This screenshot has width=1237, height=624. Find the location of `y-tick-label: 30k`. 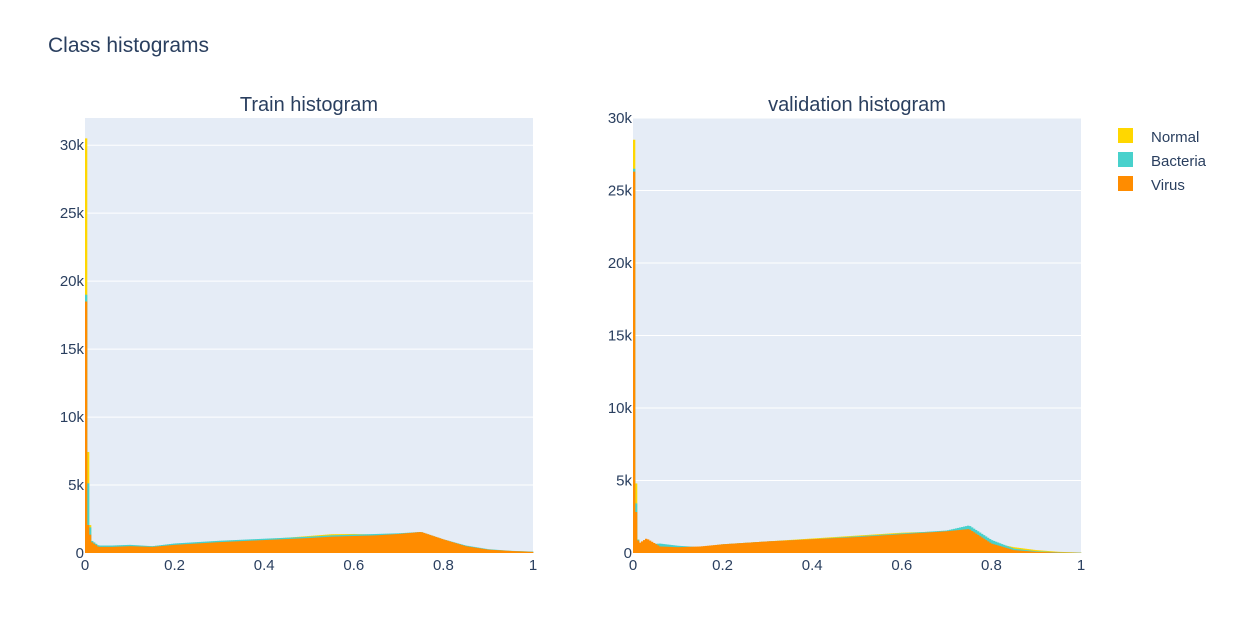

y-tick-label: 30k is located at coordinates (620, 118).